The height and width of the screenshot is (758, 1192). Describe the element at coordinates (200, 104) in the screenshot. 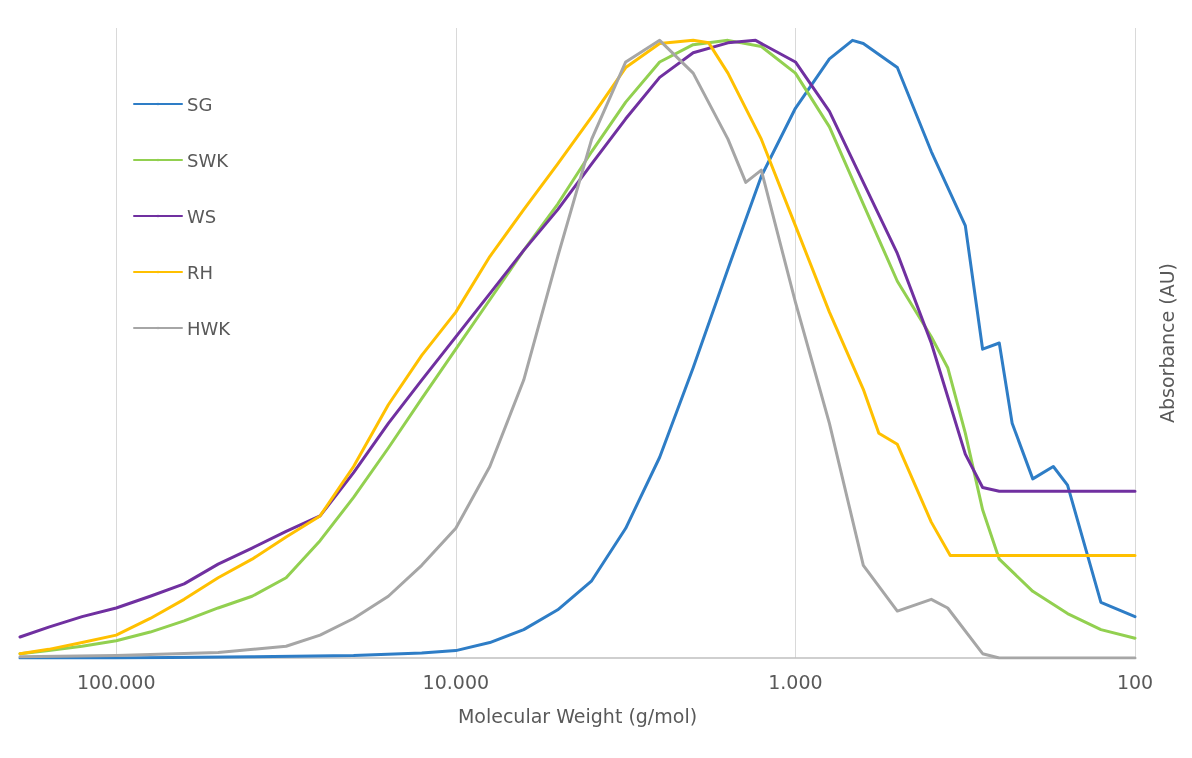

I see `legend-label: SG` at that location.